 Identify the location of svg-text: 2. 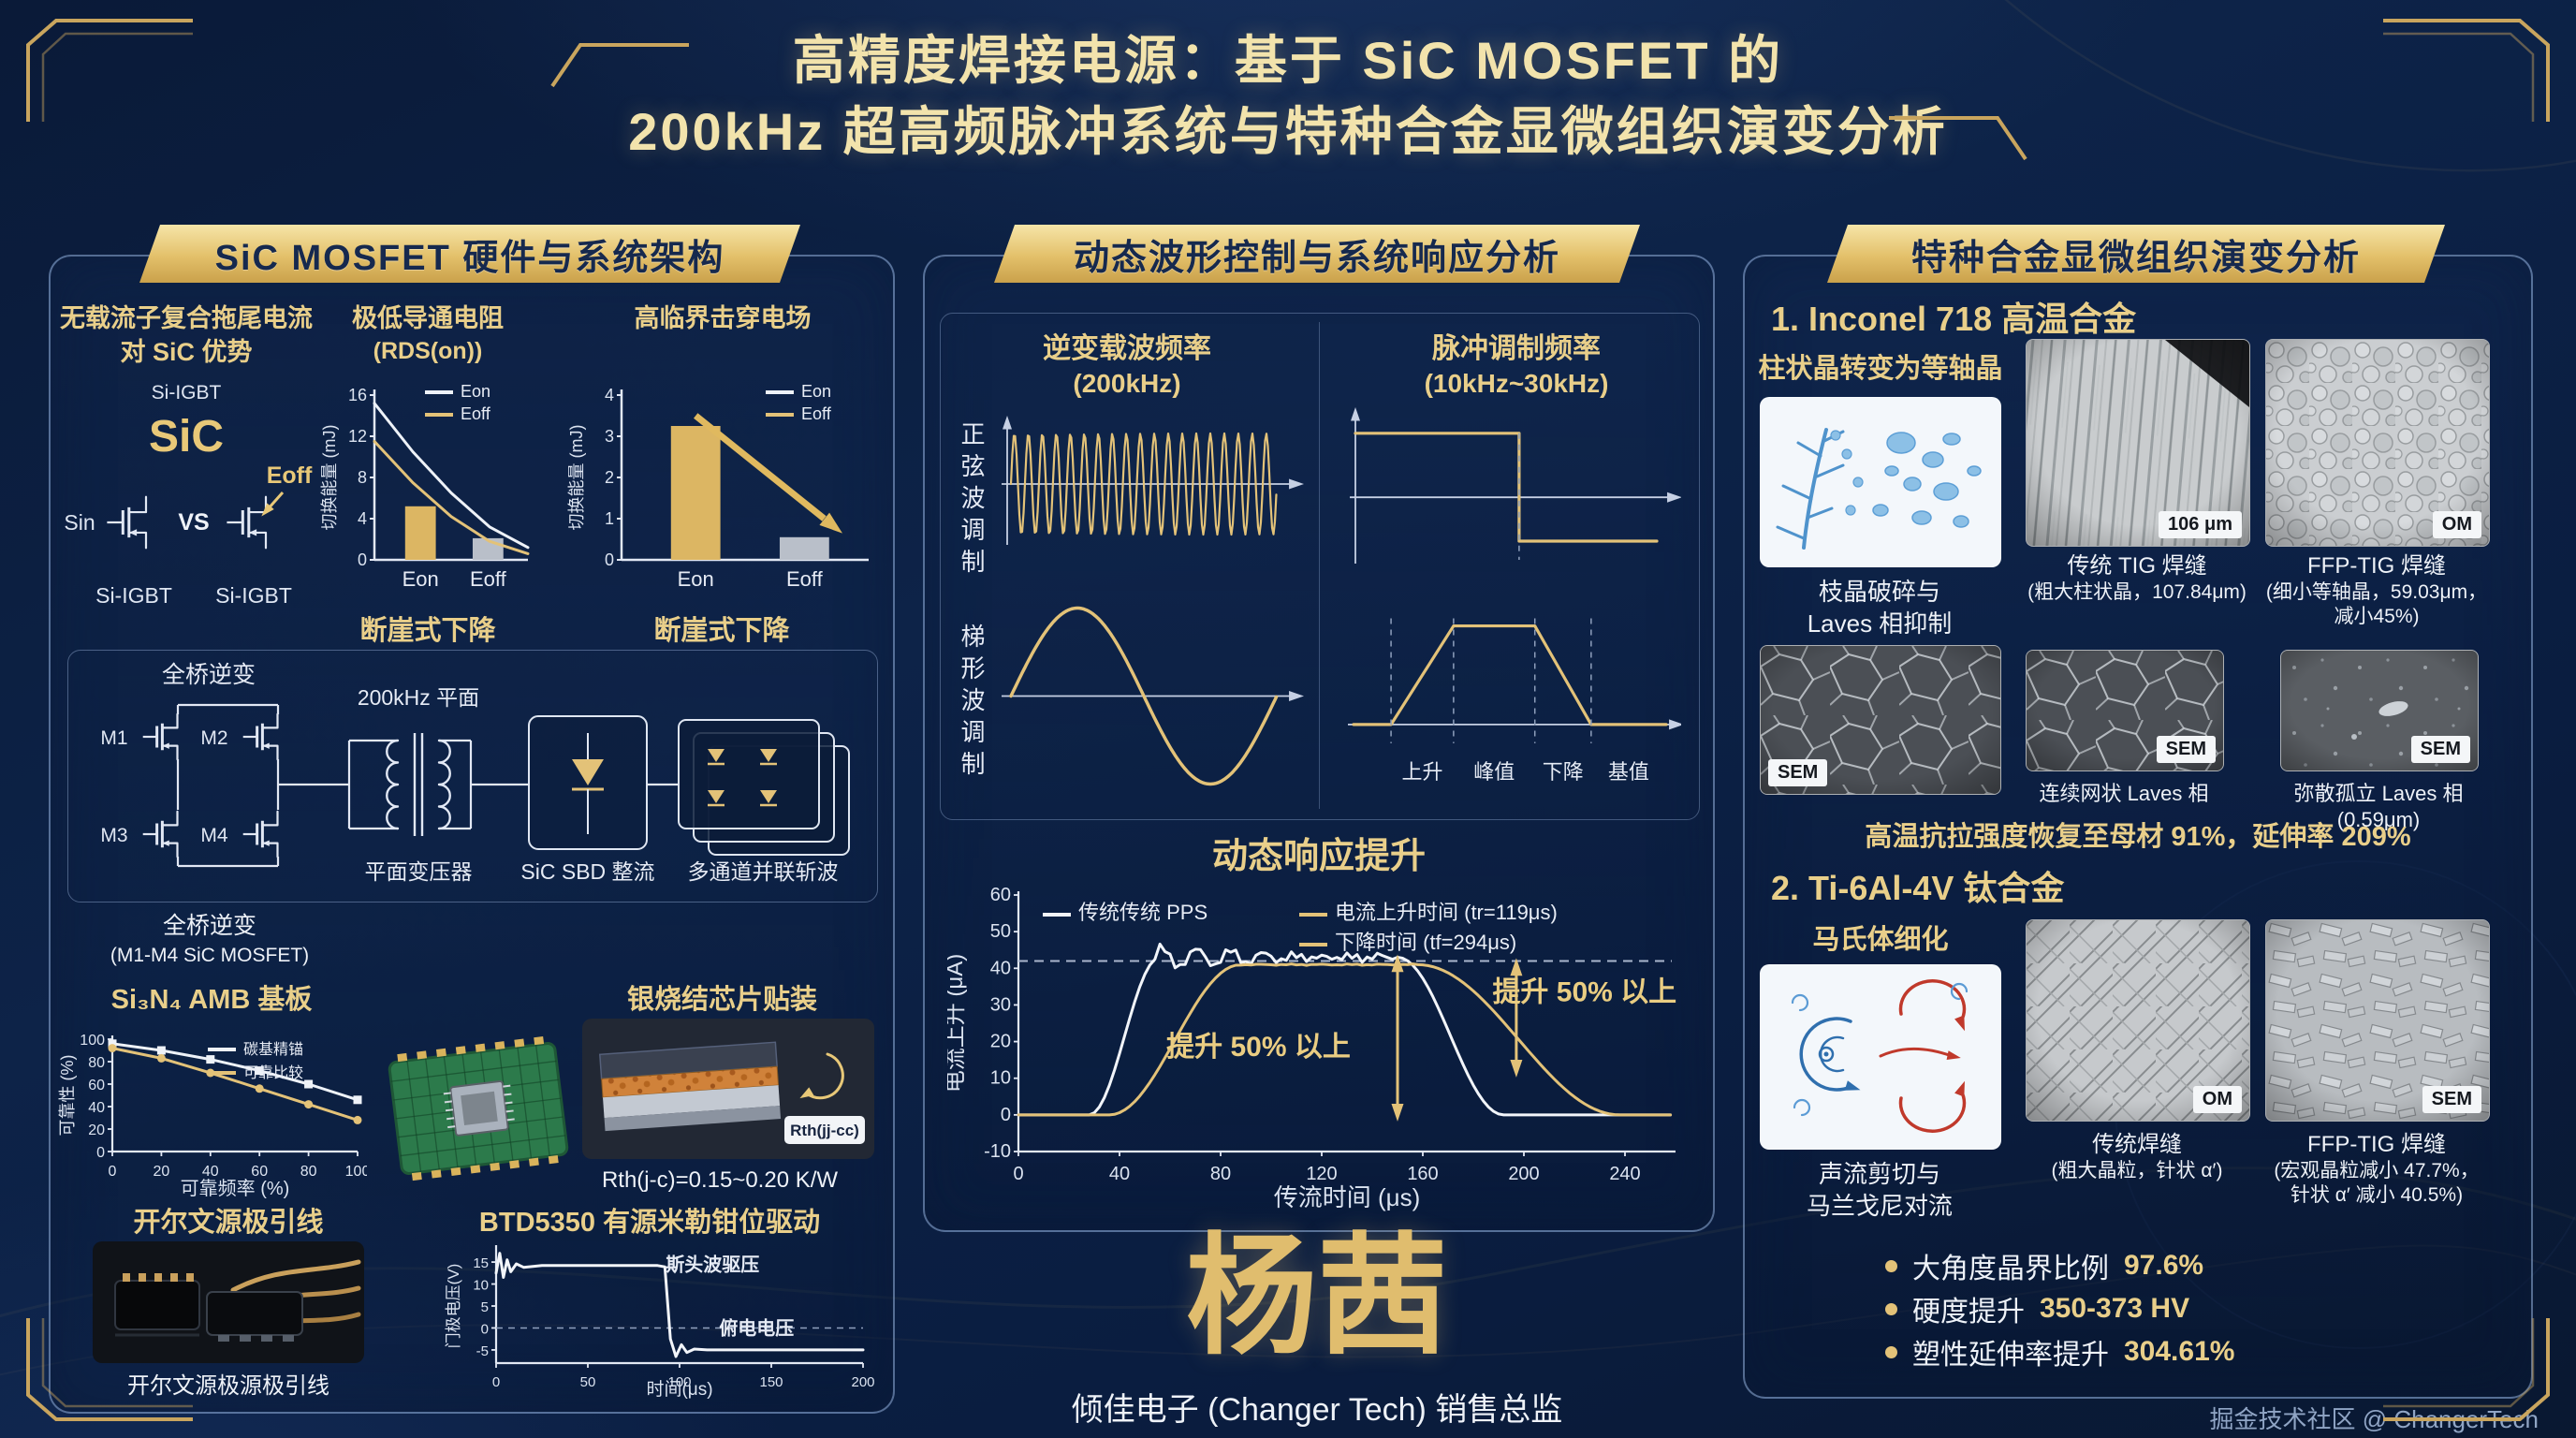
(609, 477).